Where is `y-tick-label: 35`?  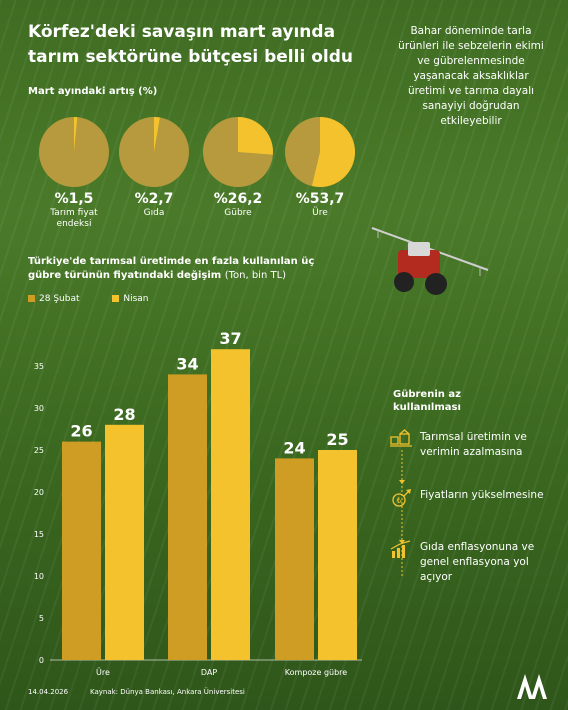 y-tick-label: 35 is located at coordinates (39, 366).